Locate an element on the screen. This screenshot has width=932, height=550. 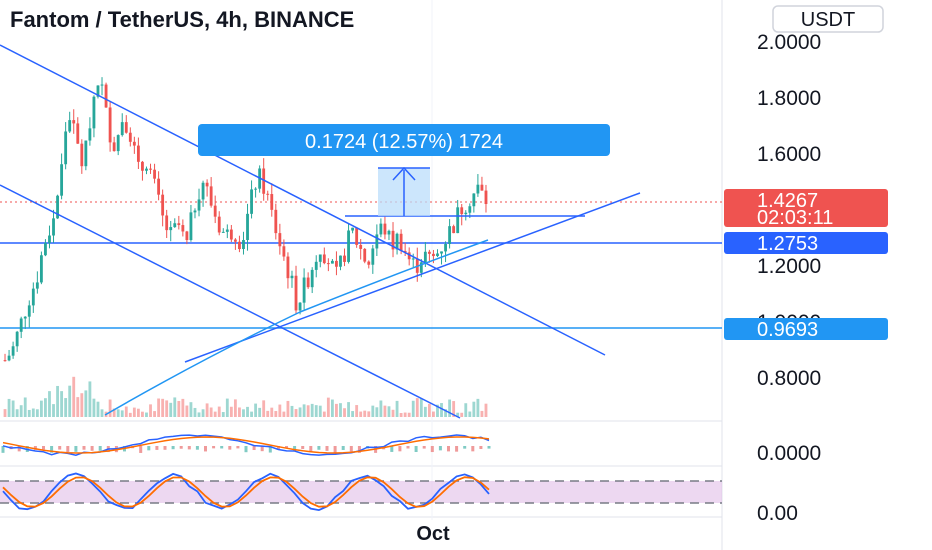
bar-countdown: 02:03:11 is located at coordinates (795, 218).